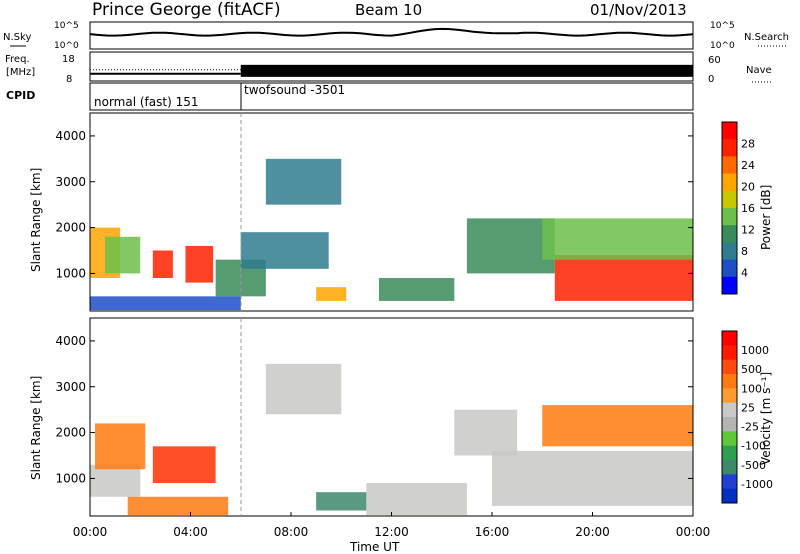 This screenshot has height=554, width=800. I want to click on colorbar-tick-label: 20, so click(748, 187).